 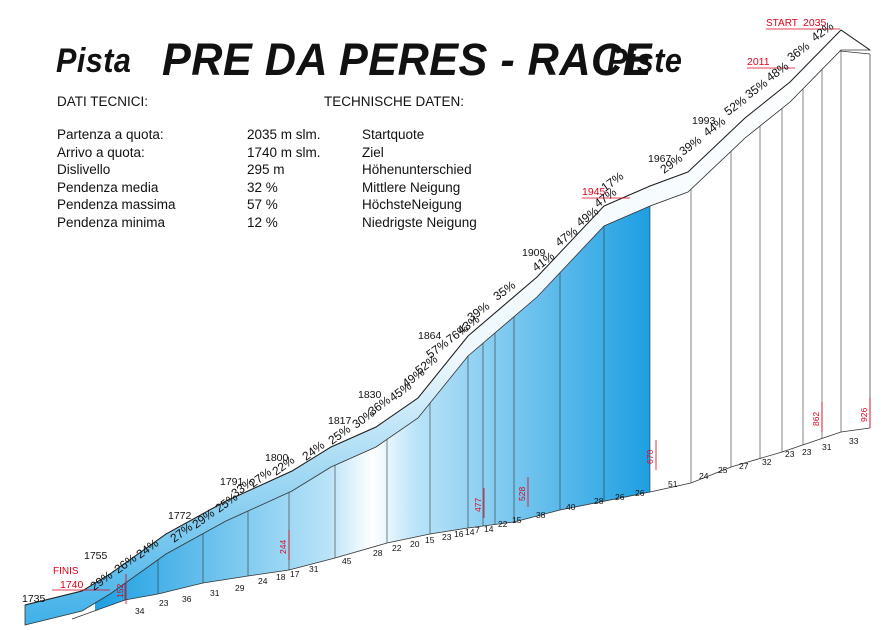 What do you see at coordinates (373, 152) in the screenshot?
I see `tech-label-de: Ziel` at bounding box center [373, 152].